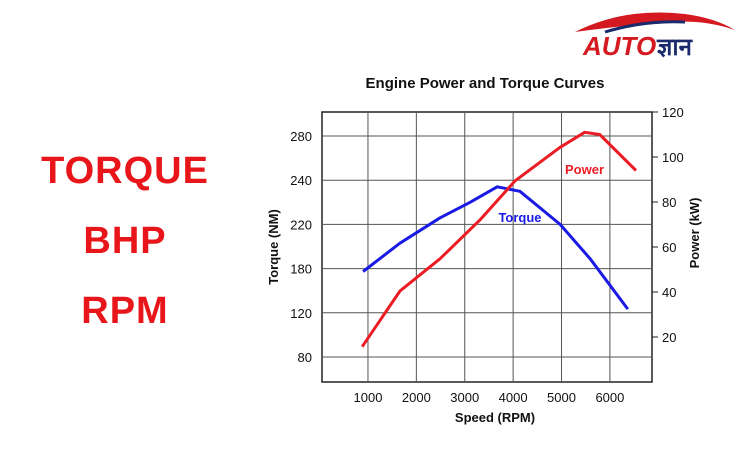 This screenshot has width=750, height=450. What do you see at coordinates (669, 337) in the screenshot?
I see `y2-tick-label: 20` at bounding box center [669, 337].